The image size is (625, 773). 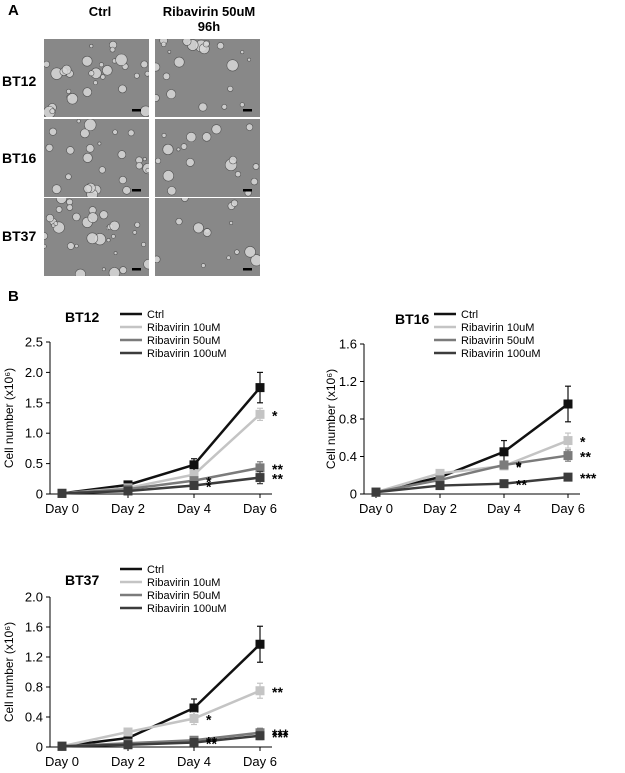 What do you see at coordinates (34, 402) in the screenshot?
I see `y-tick-label: 1.5` at bounding box center [34, 402].